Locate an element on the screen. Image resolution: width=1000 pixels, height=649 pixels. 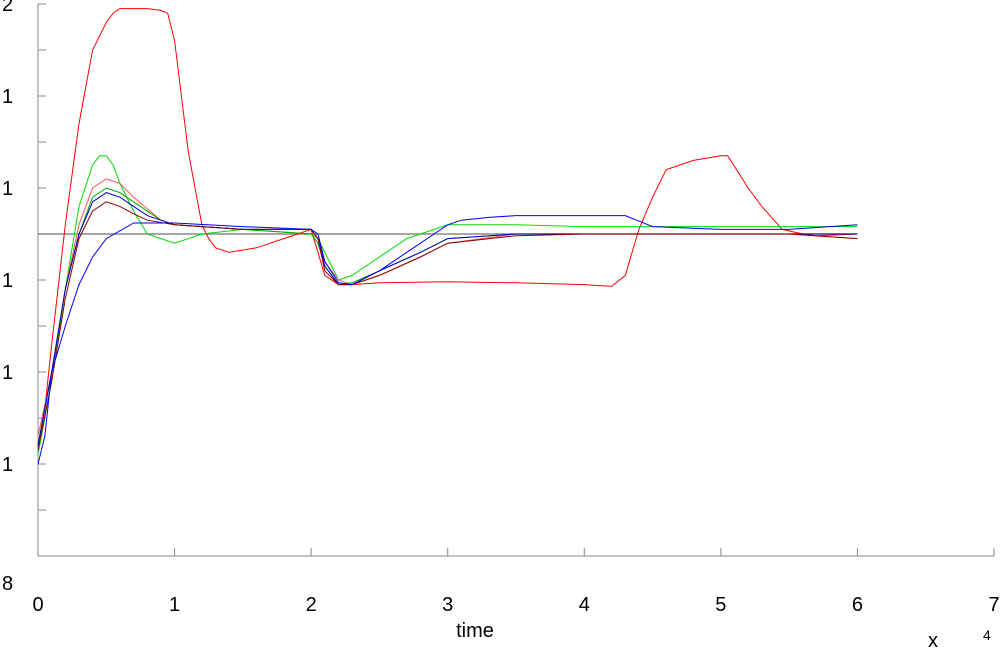
x-tick-label: 6 is located at coordinates (857, 605).